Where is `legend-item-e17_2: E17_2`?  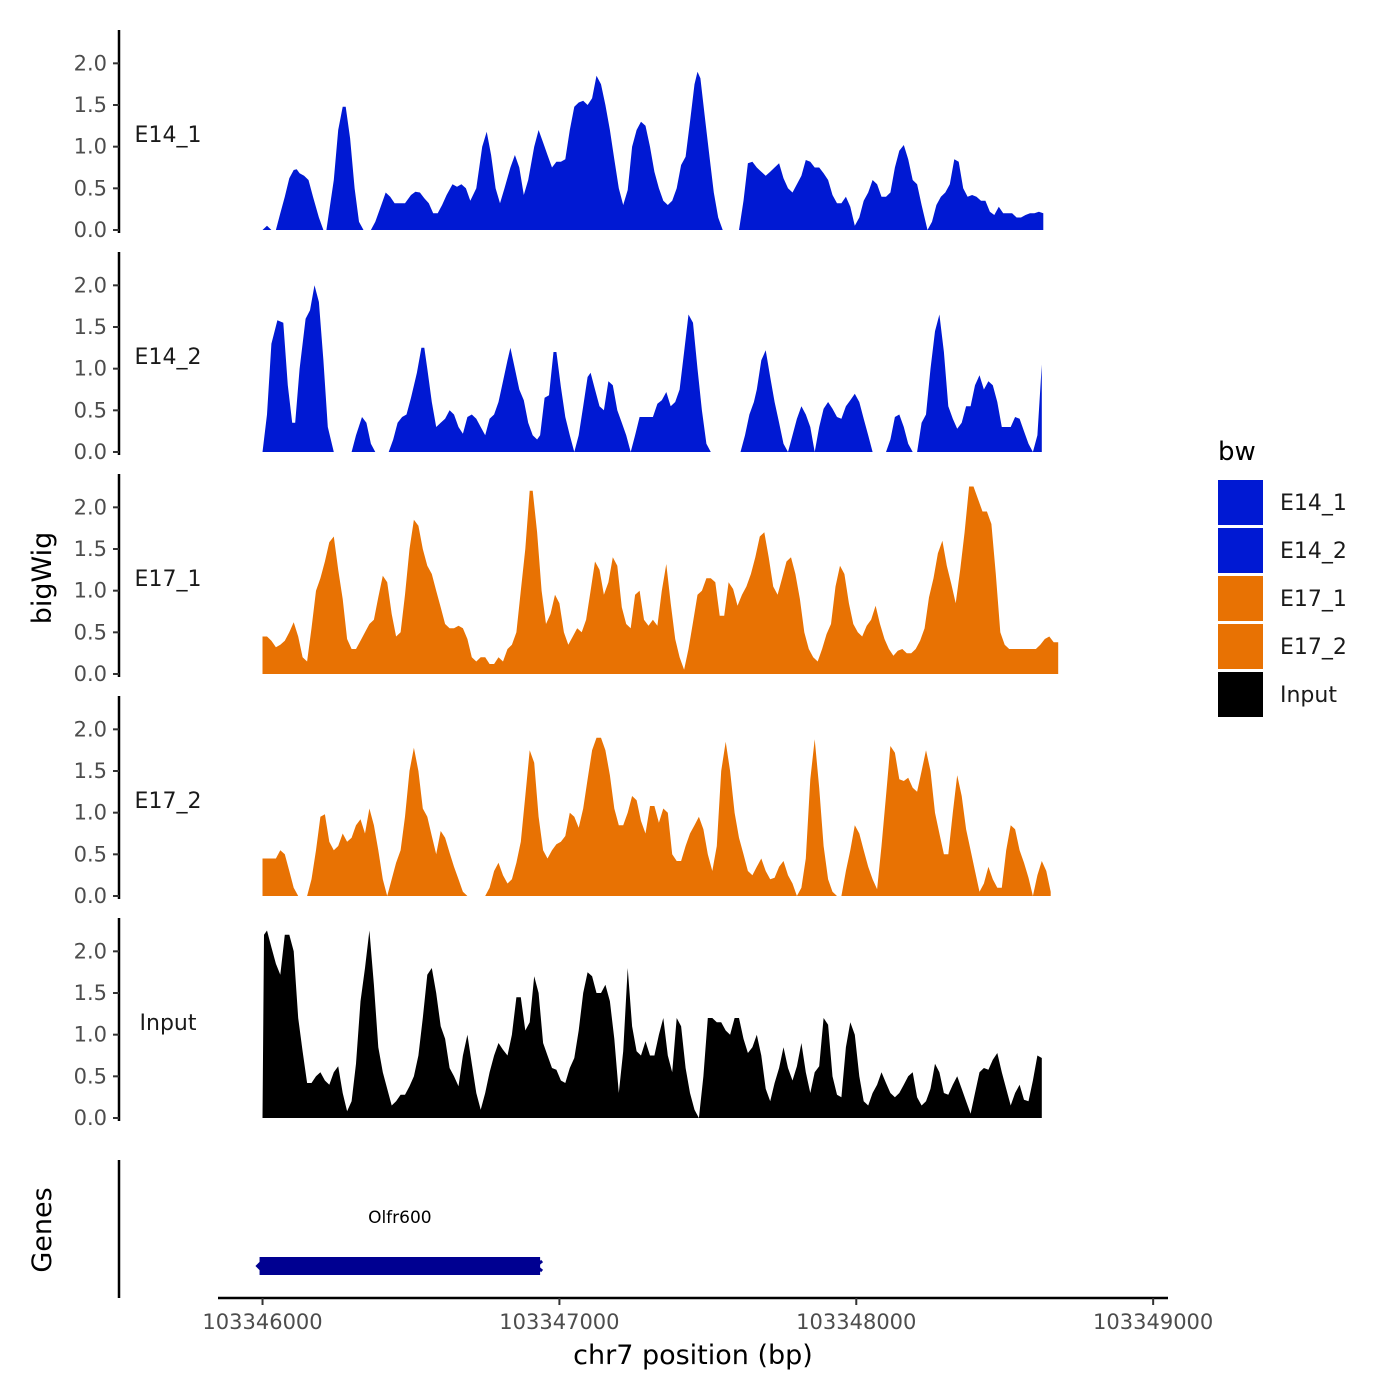
legend-item-e17_2: E17_2 is located at coordinates (1282, 646).